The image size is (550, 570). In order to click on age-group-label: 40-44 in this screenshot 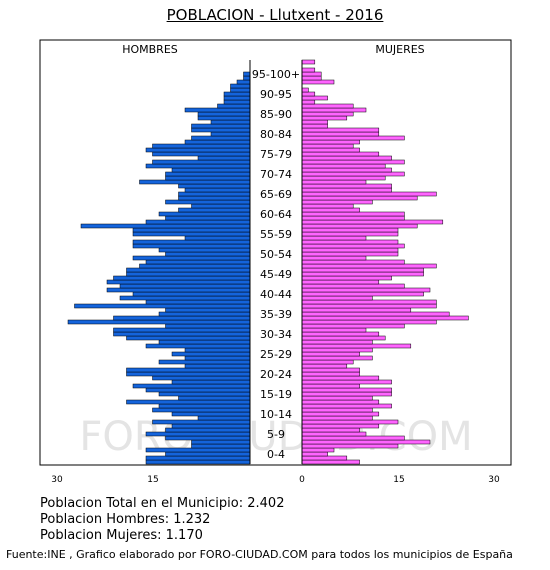, I will do `click(276, 294)`.